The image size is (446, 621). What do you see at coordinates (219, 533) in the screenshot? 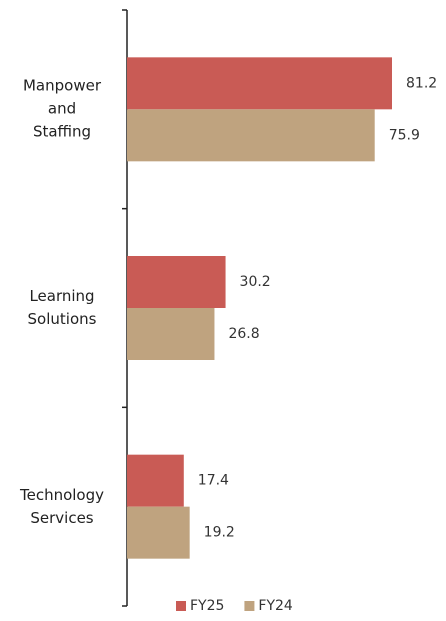
I see `data-label: 19.2` at bounding box center [219, 533].